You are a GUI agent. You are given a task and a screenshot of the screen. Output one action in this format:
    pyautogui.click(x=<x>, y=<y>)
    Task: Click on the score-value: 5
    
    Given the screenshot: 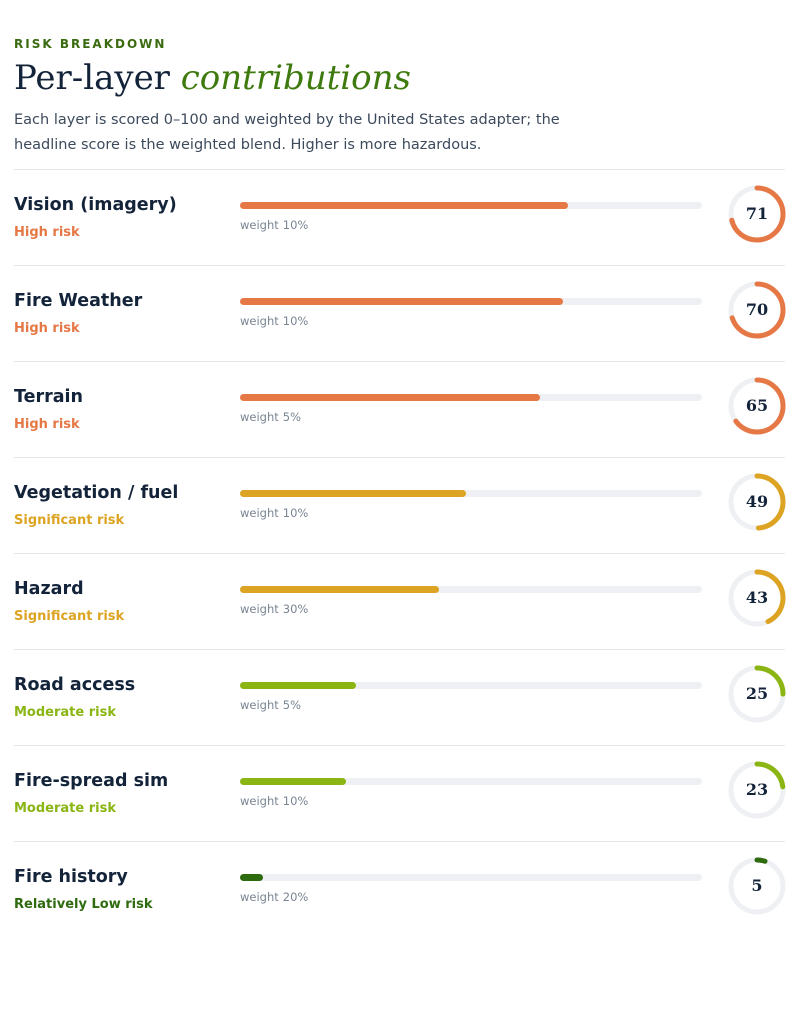 What is the action you would take?
    pyautogui.click(x=757, y=885)
    